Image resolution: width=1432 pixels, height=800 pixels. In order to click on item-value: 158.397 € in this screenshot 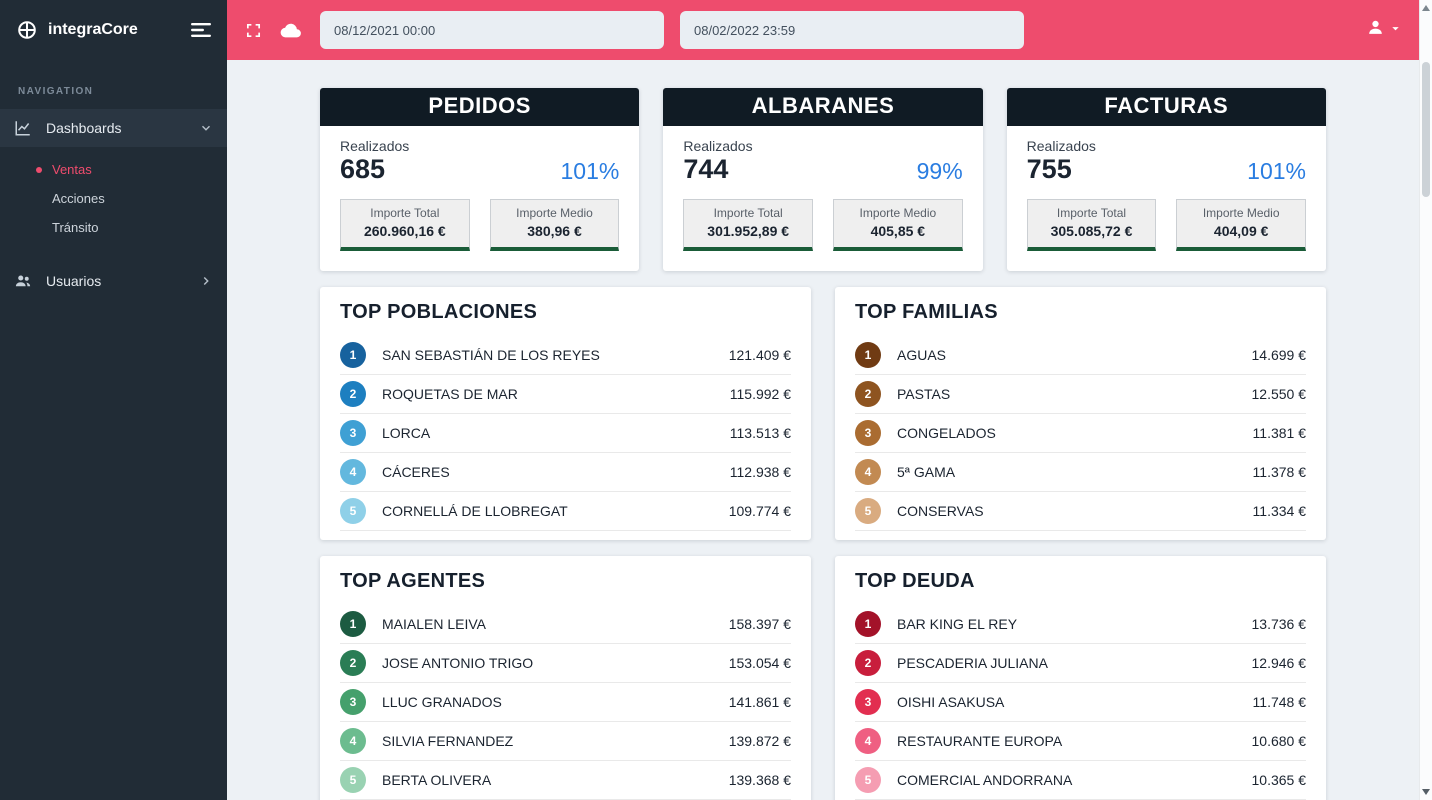, I will do `click(759, 624)`.